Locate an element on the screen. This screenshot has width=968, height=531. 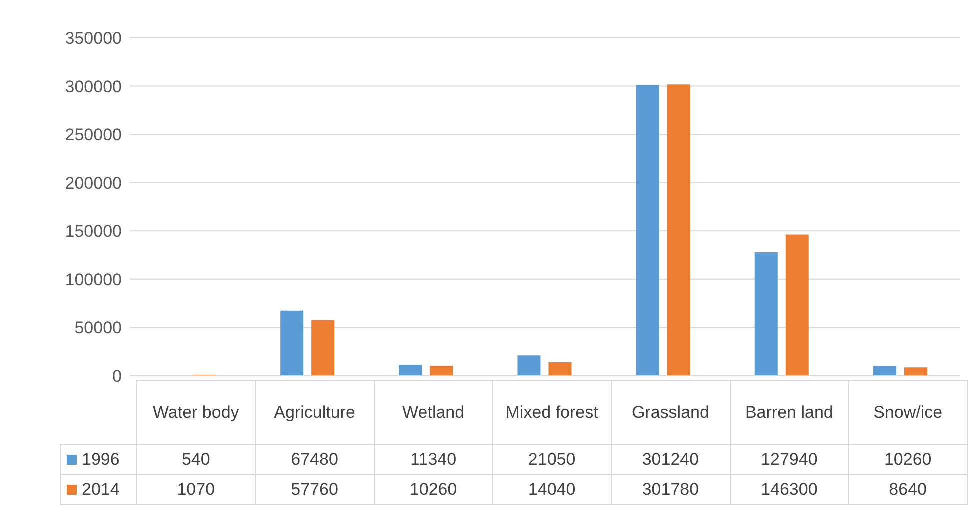
x-tick-label: Water body is located at coordinates (196, 412).